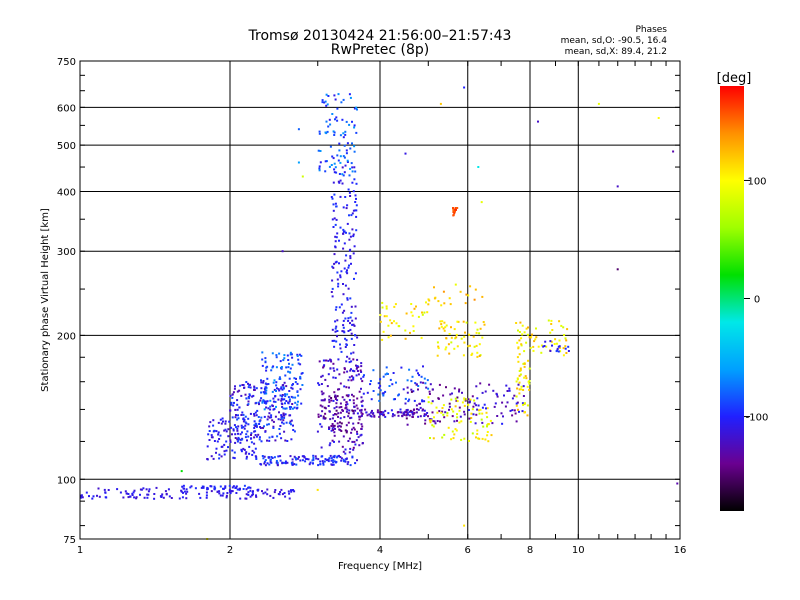 Image resolution: width=800 pixels, height=600 pixels. What do you see at coordinates (45, 300) in the screenshot?
I see `y-axis-label: Stationary phase Virtual Height [km]` at bounding box center [45, 300].